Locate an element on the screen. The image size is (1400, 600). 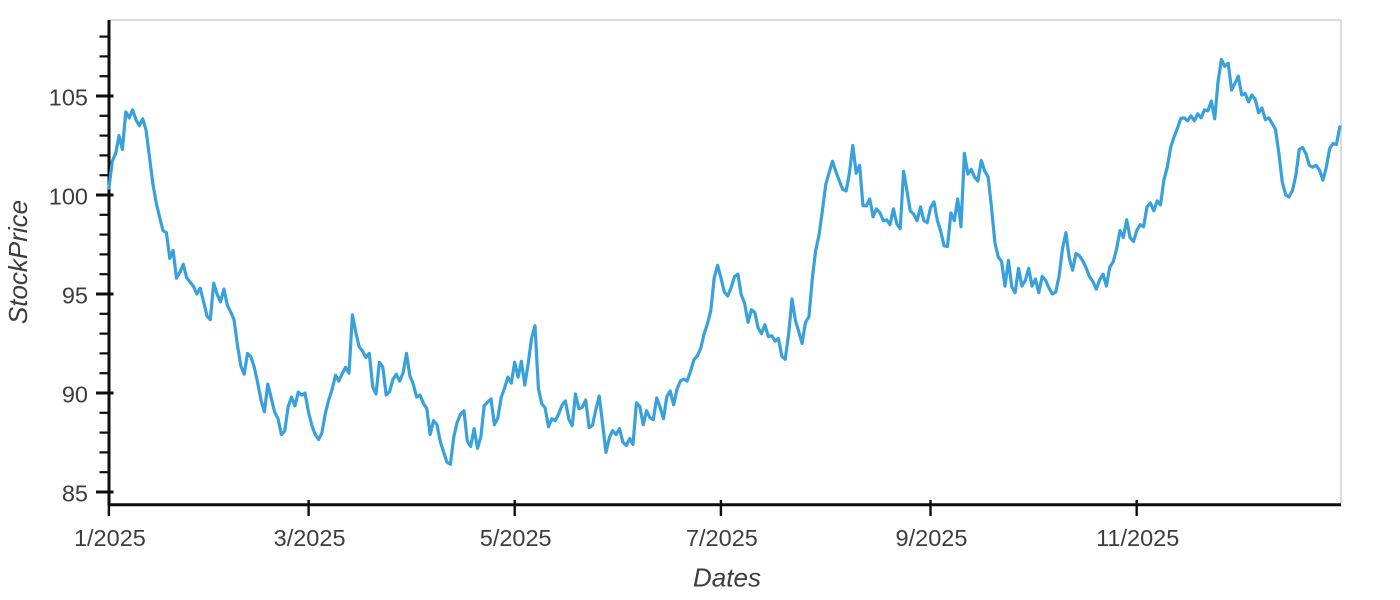
svg-text: Dates is located at coordinates (727, 578).